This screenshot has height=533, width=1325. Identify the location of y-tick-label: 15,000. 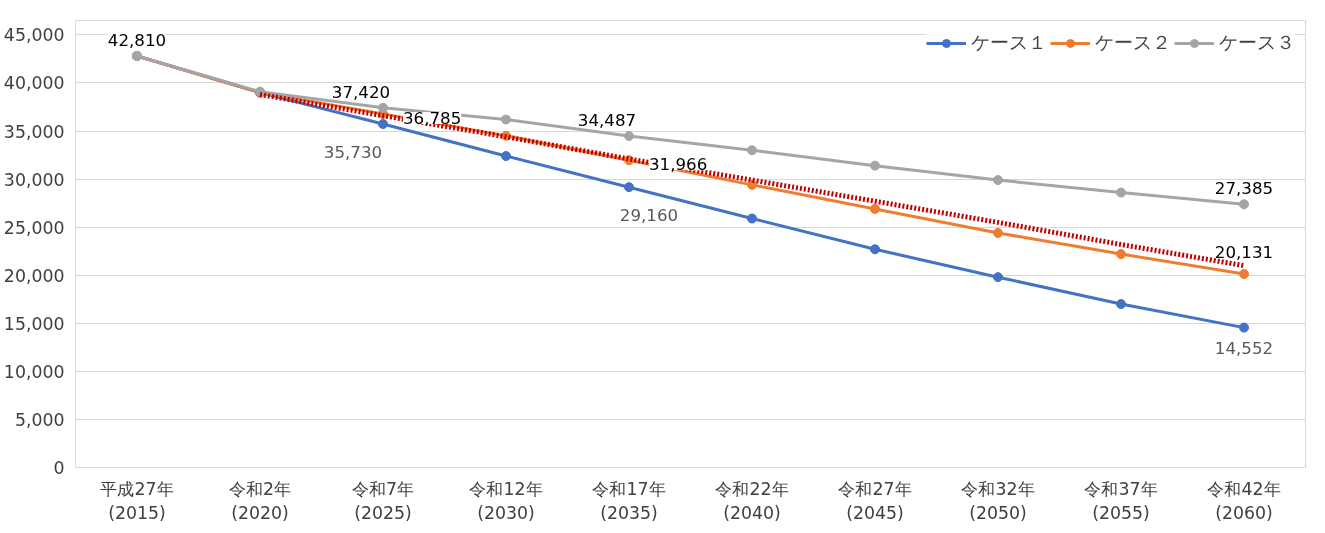
(34, 323).